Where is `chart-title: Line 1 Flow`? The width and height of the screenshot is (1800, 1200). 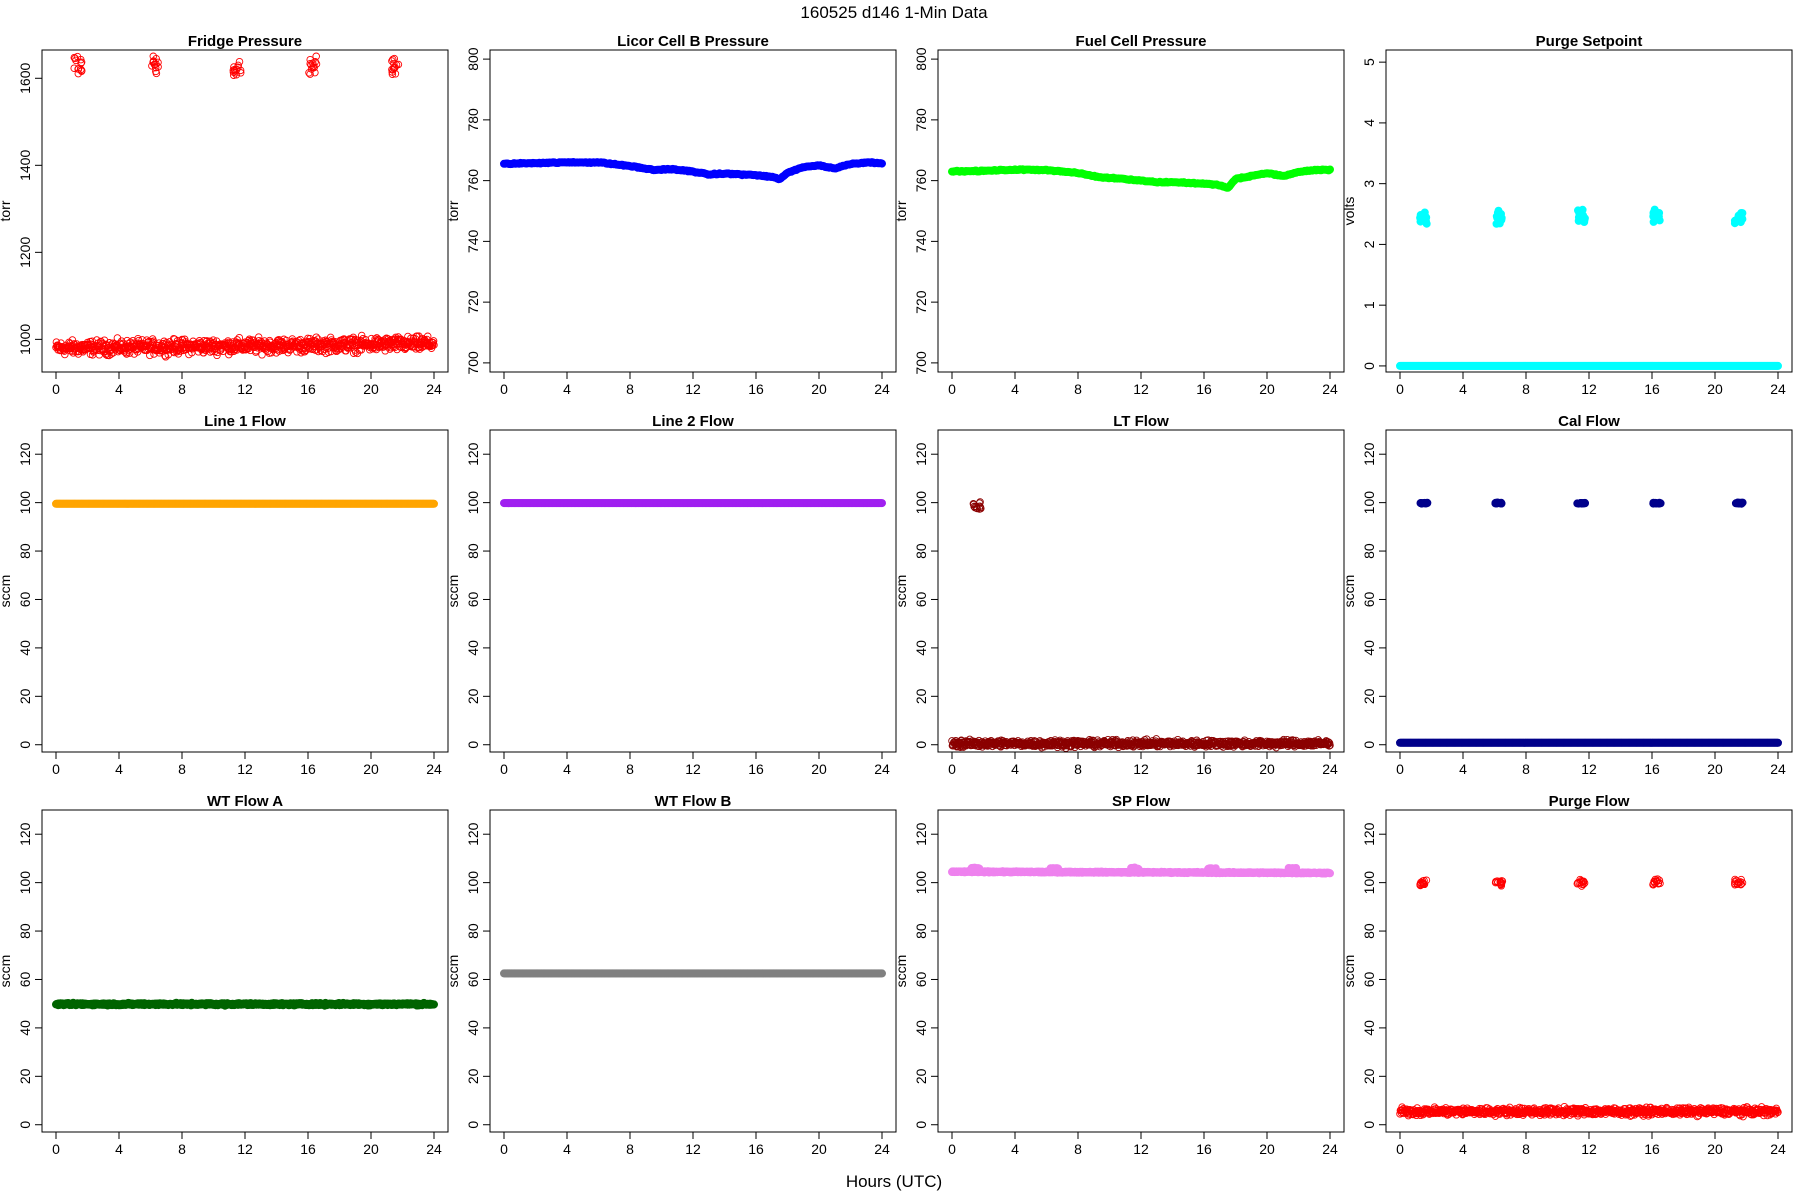
chart-title: Line 1 Flow is located at coordinates (245, 421).